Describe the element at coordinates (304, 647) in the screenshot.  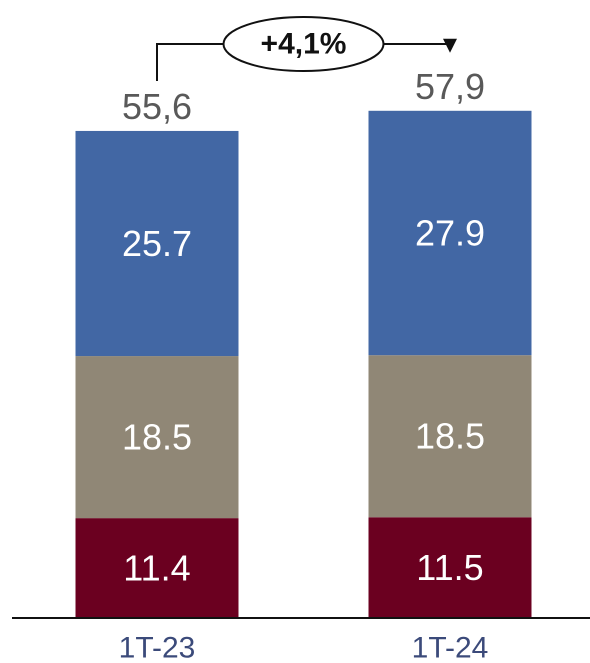
I see `category-labels: 1T-23 1T-24` at that location.